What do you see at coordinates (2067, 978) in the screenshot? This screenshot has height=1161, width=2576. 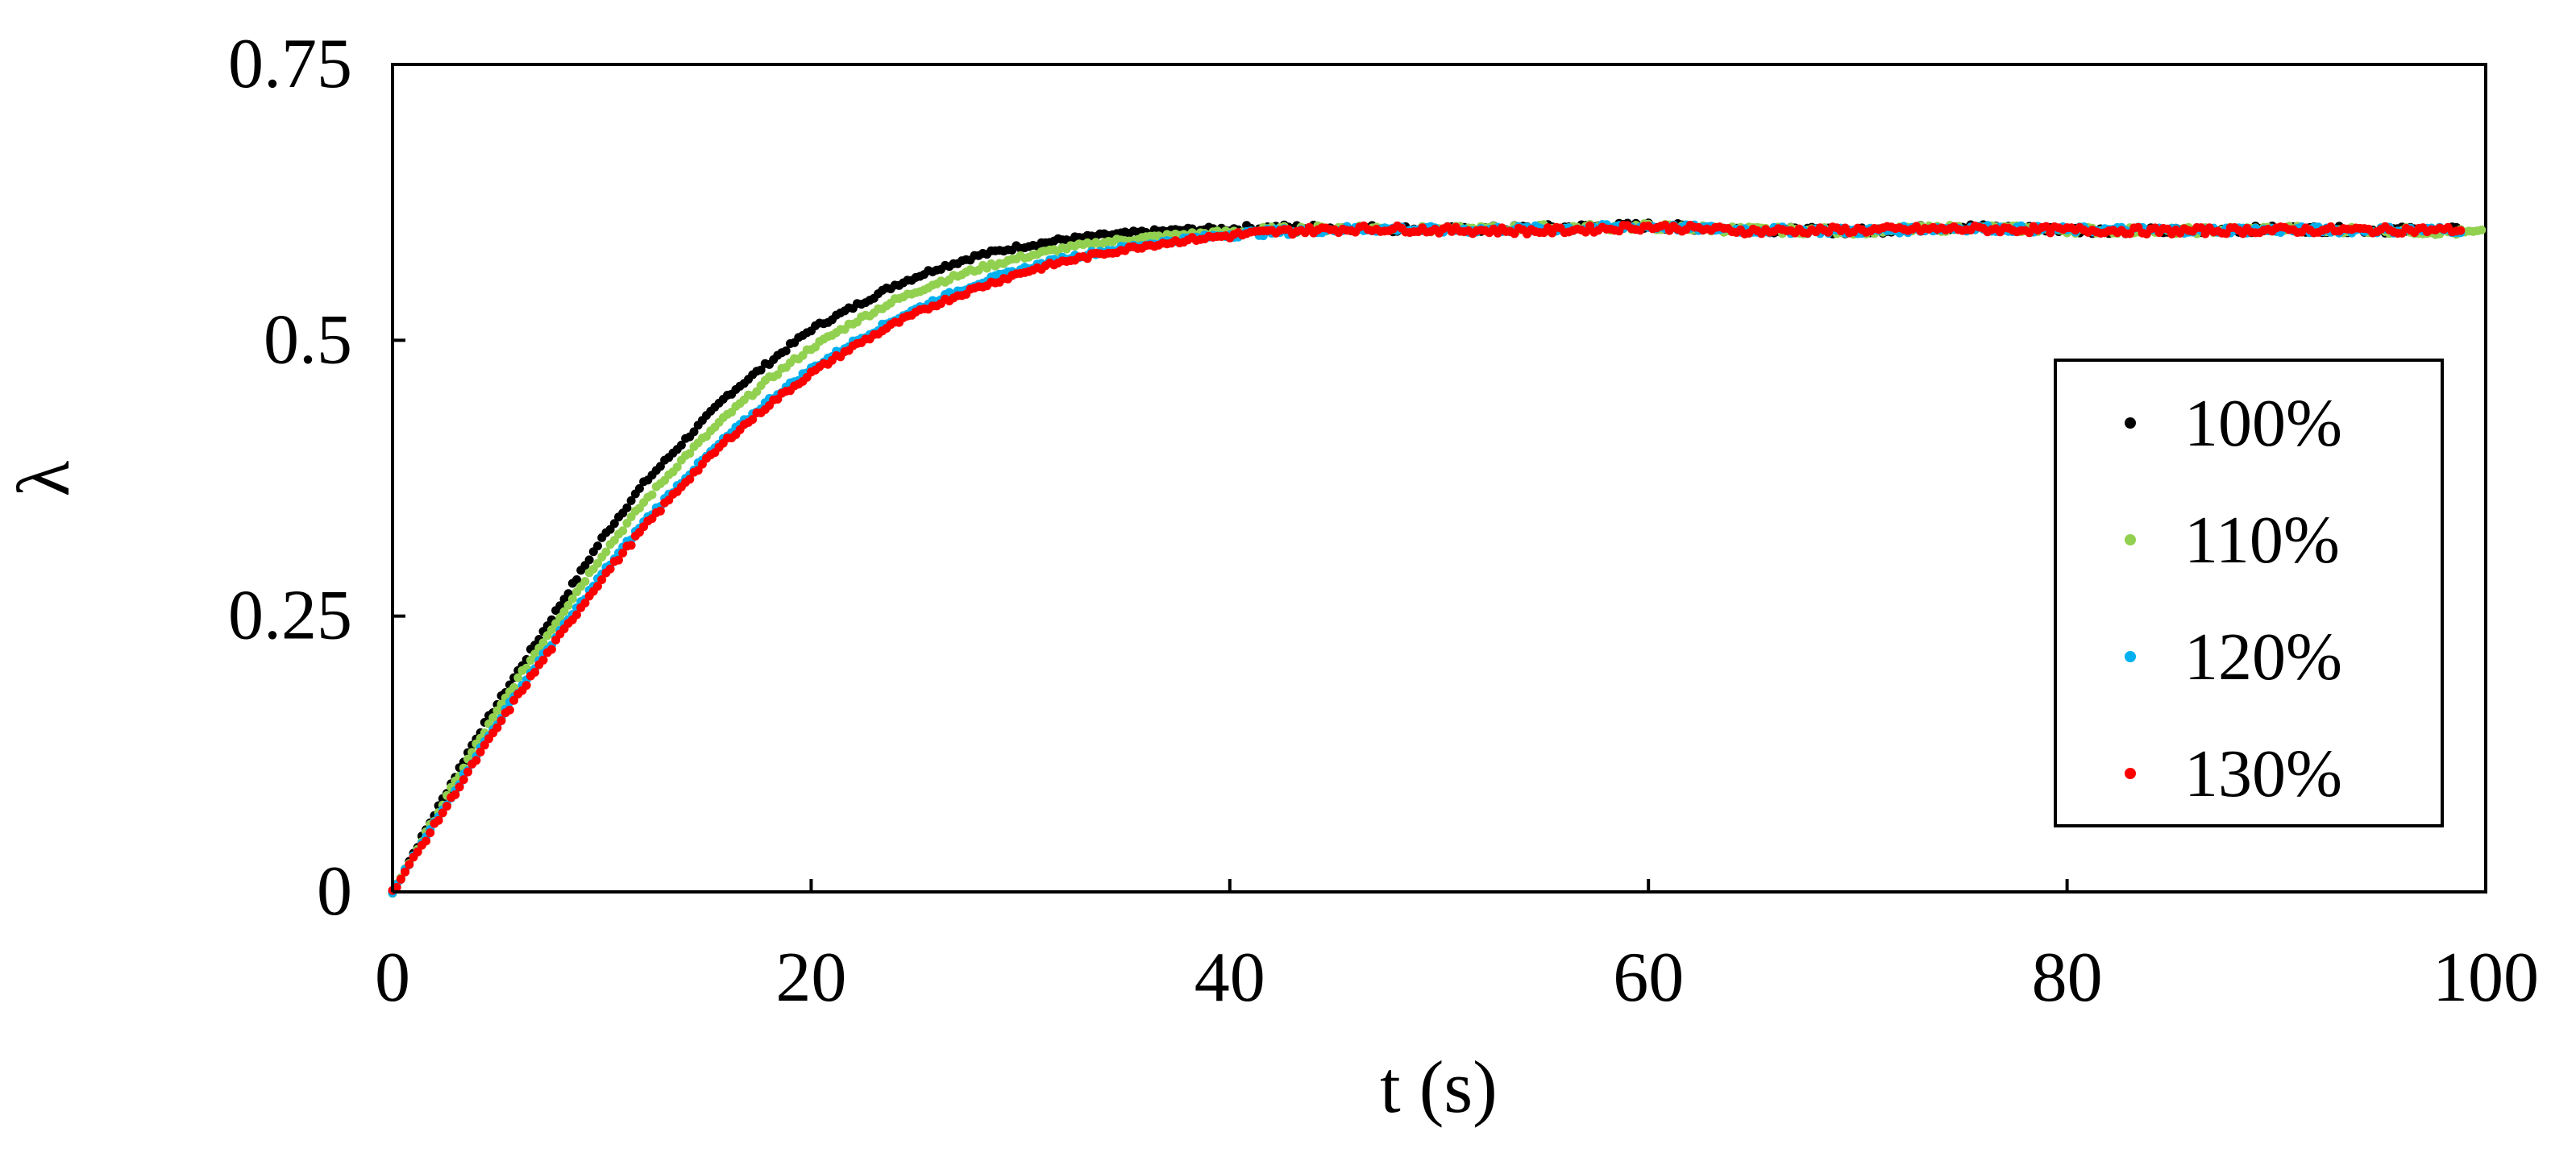 I see `x-tick-label: 80` at bounding box center [2067, 978].